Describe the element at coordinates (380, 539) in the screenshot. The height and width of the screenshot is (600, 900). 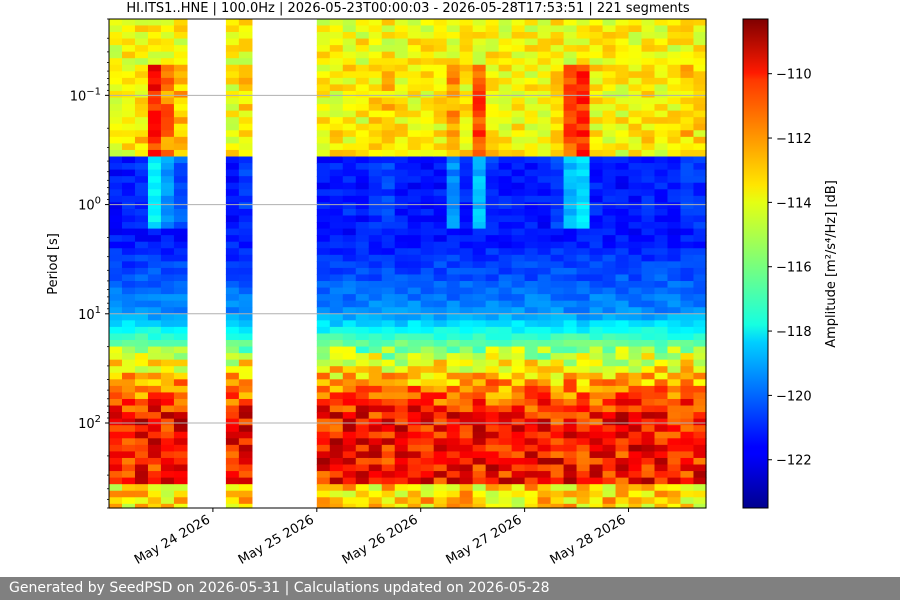
I see `x-tick-label: May 26 2026` at that location.